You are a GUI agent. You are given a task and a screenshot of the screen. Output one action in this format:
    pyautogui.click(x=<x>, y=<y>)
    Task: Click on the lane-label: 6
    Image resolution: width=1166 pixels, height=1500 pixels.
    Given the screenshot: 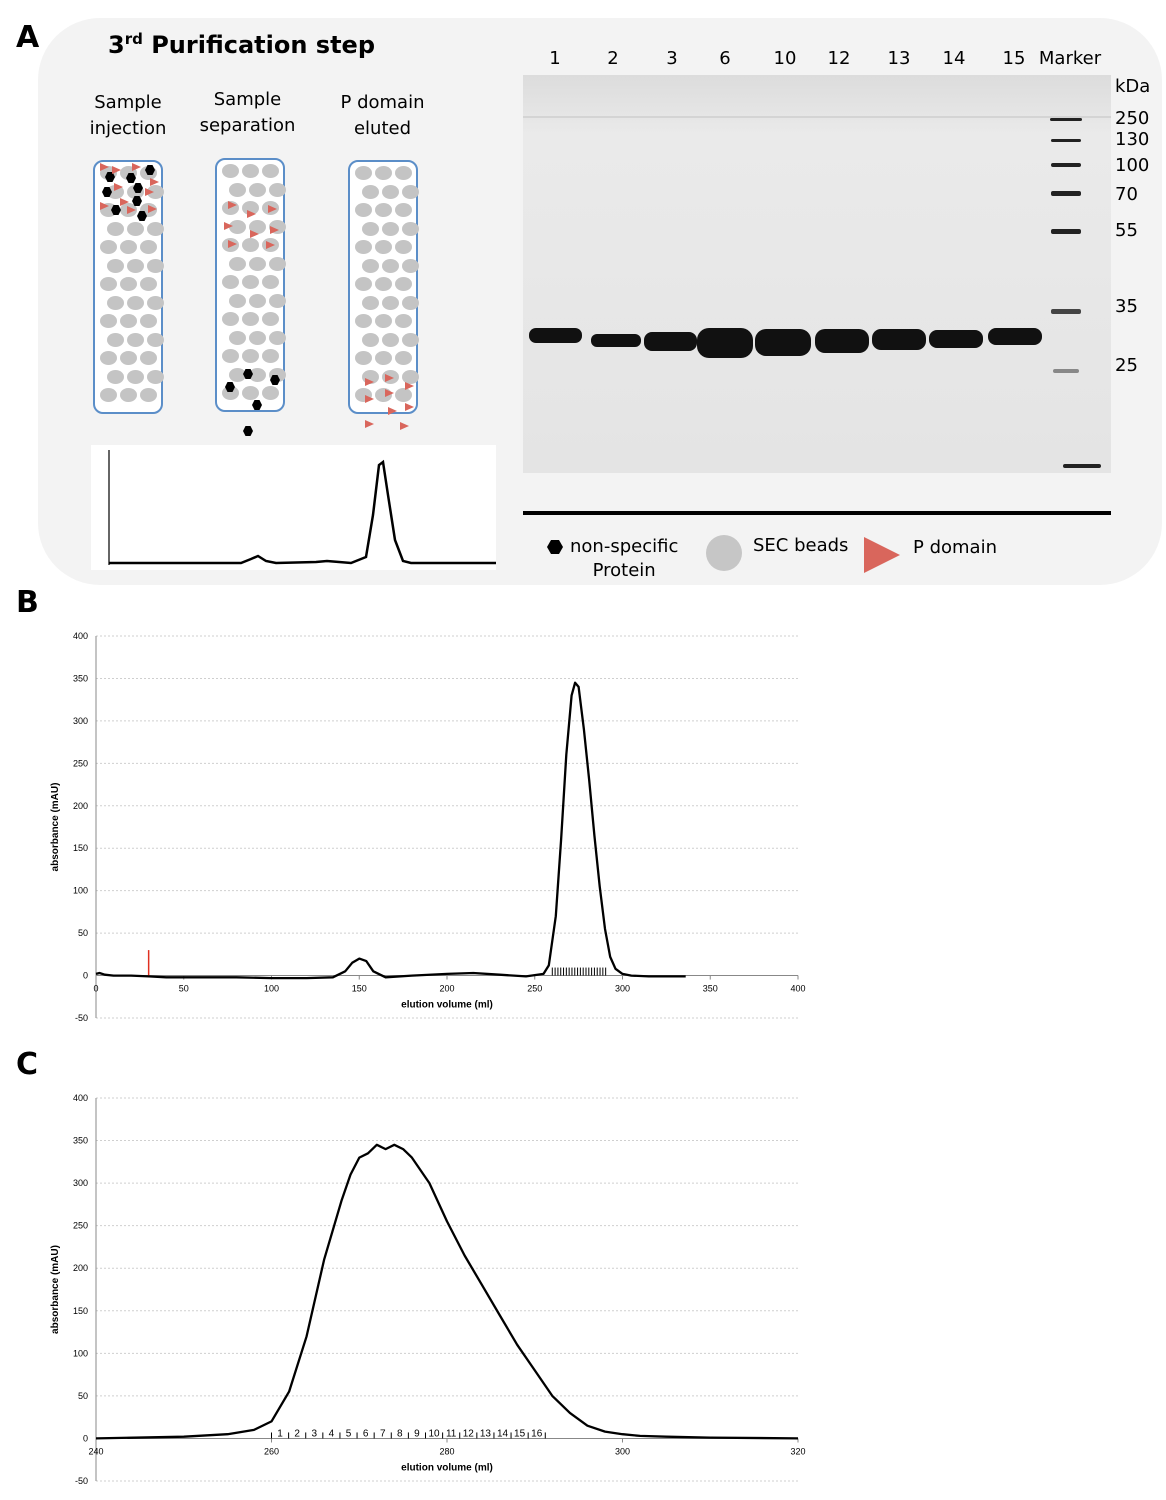 What is the action you would take?
    pyautogui.click(x=725, y=58)
    